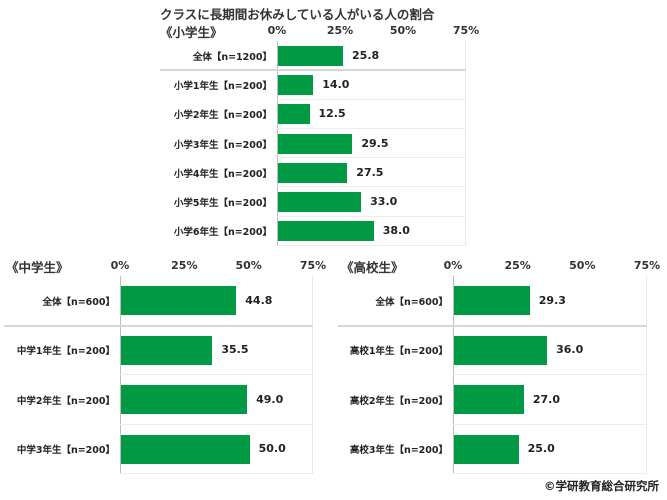 This screenshot has width=667, height=500. Describe the element at coordinates (332, 114) in the screenshot. I see `value-label: 12.5` at that location.